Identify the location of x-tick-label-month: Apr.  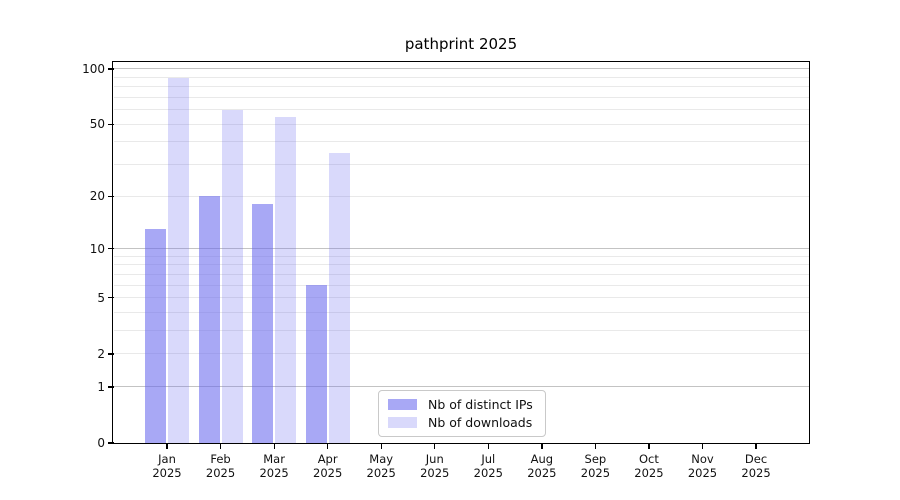
(327, 459).